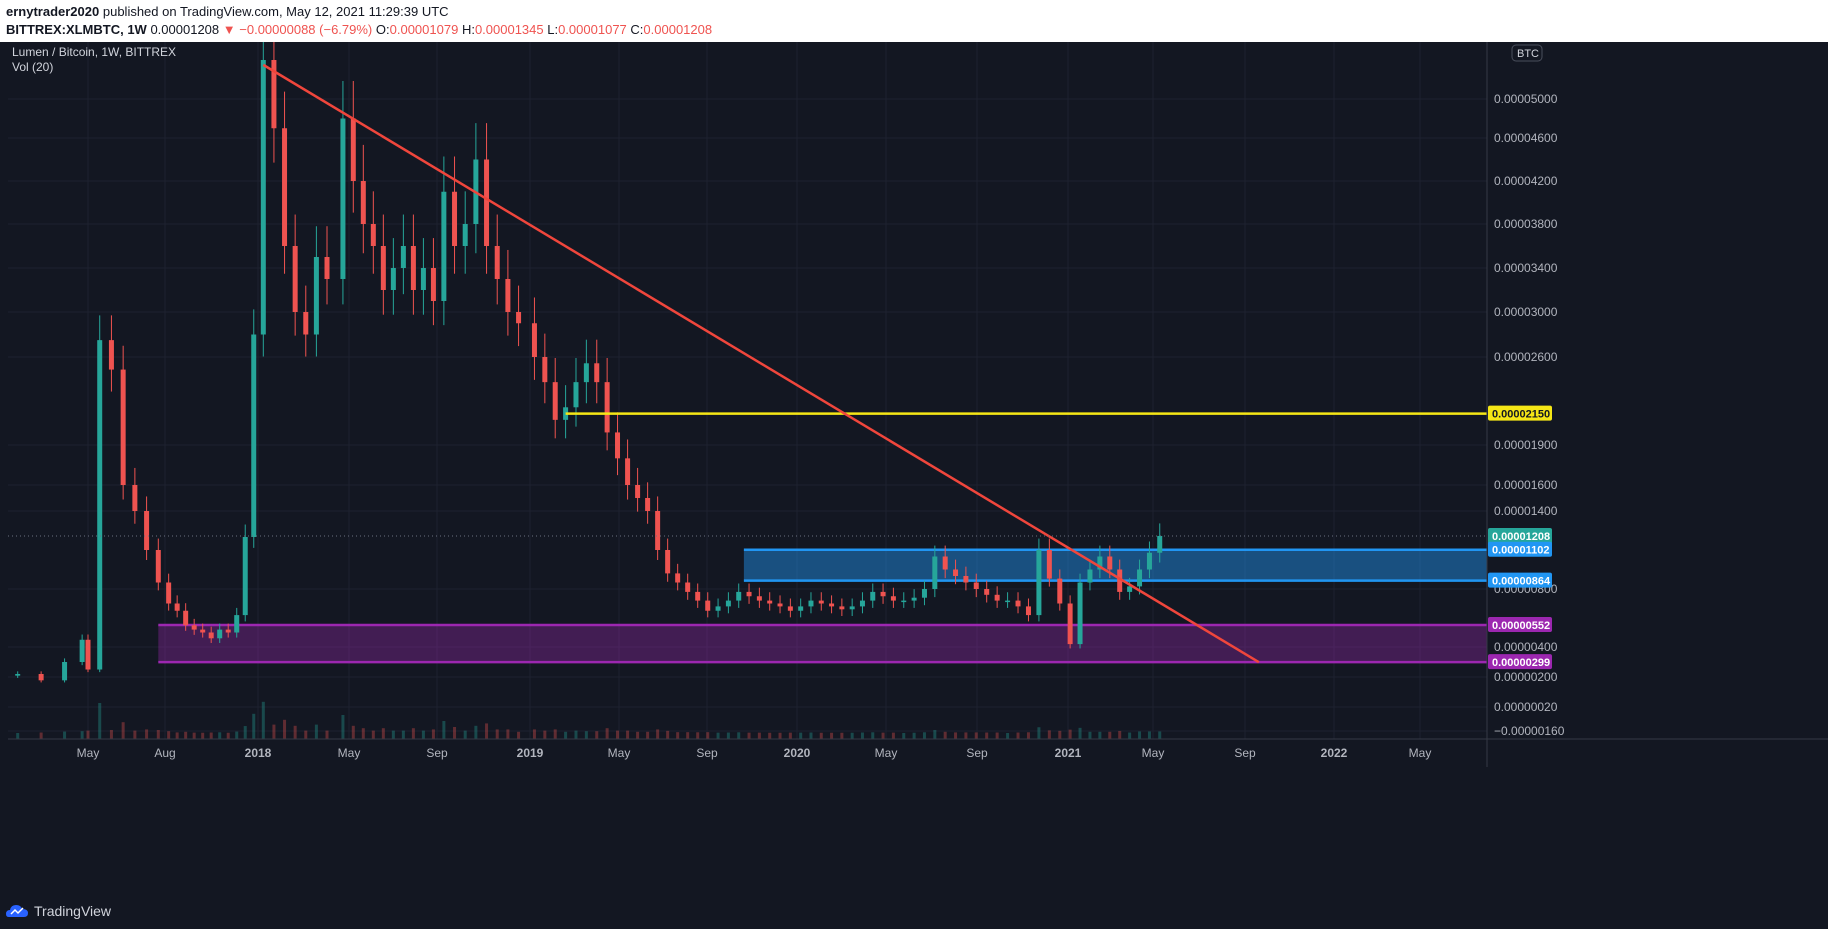 The width and height of the screenshot is (1828, 929). I want to click on time-tick-label: 2021, so click(1068, 753).